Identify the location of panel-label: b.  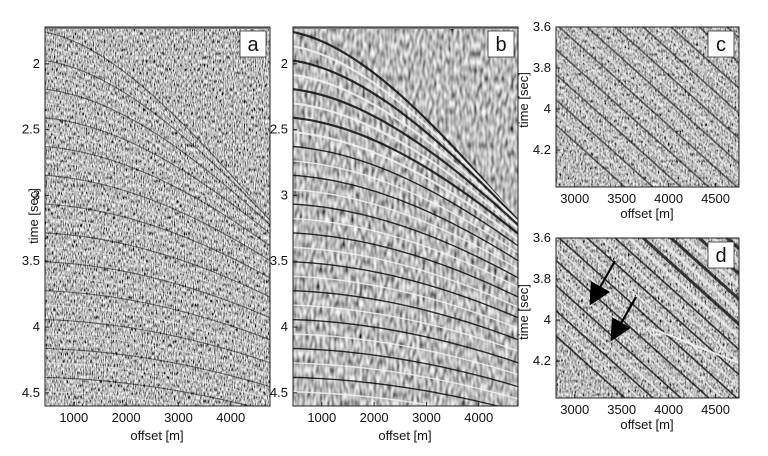
(500, 45).